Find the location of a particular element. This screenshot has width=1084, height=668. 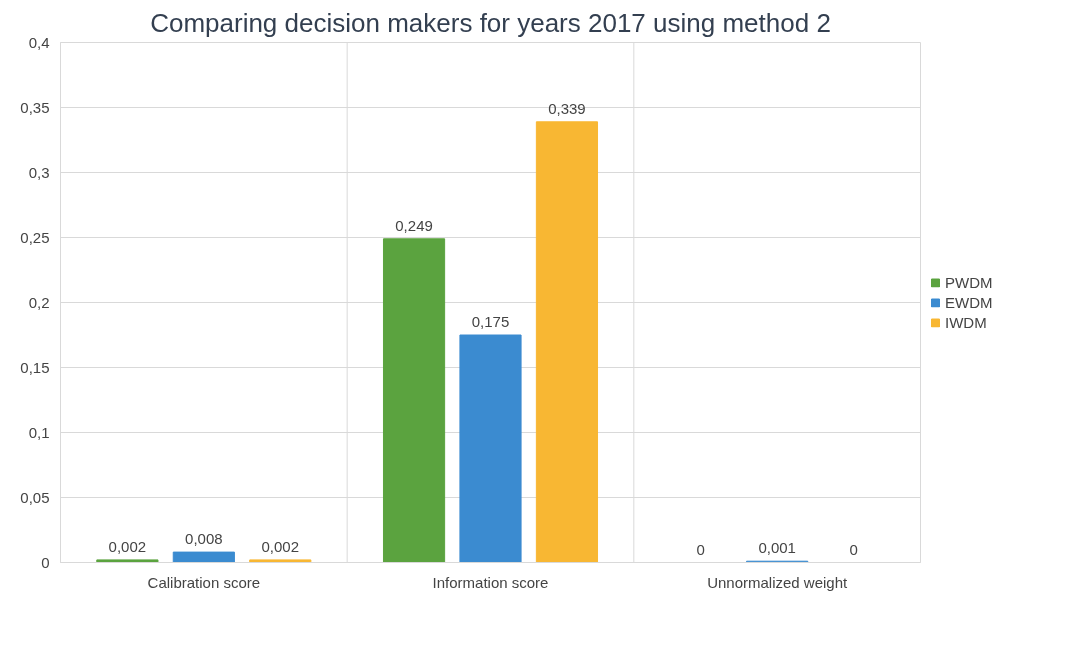

x-tick-label: Information score is located at coordinates (490, 582).